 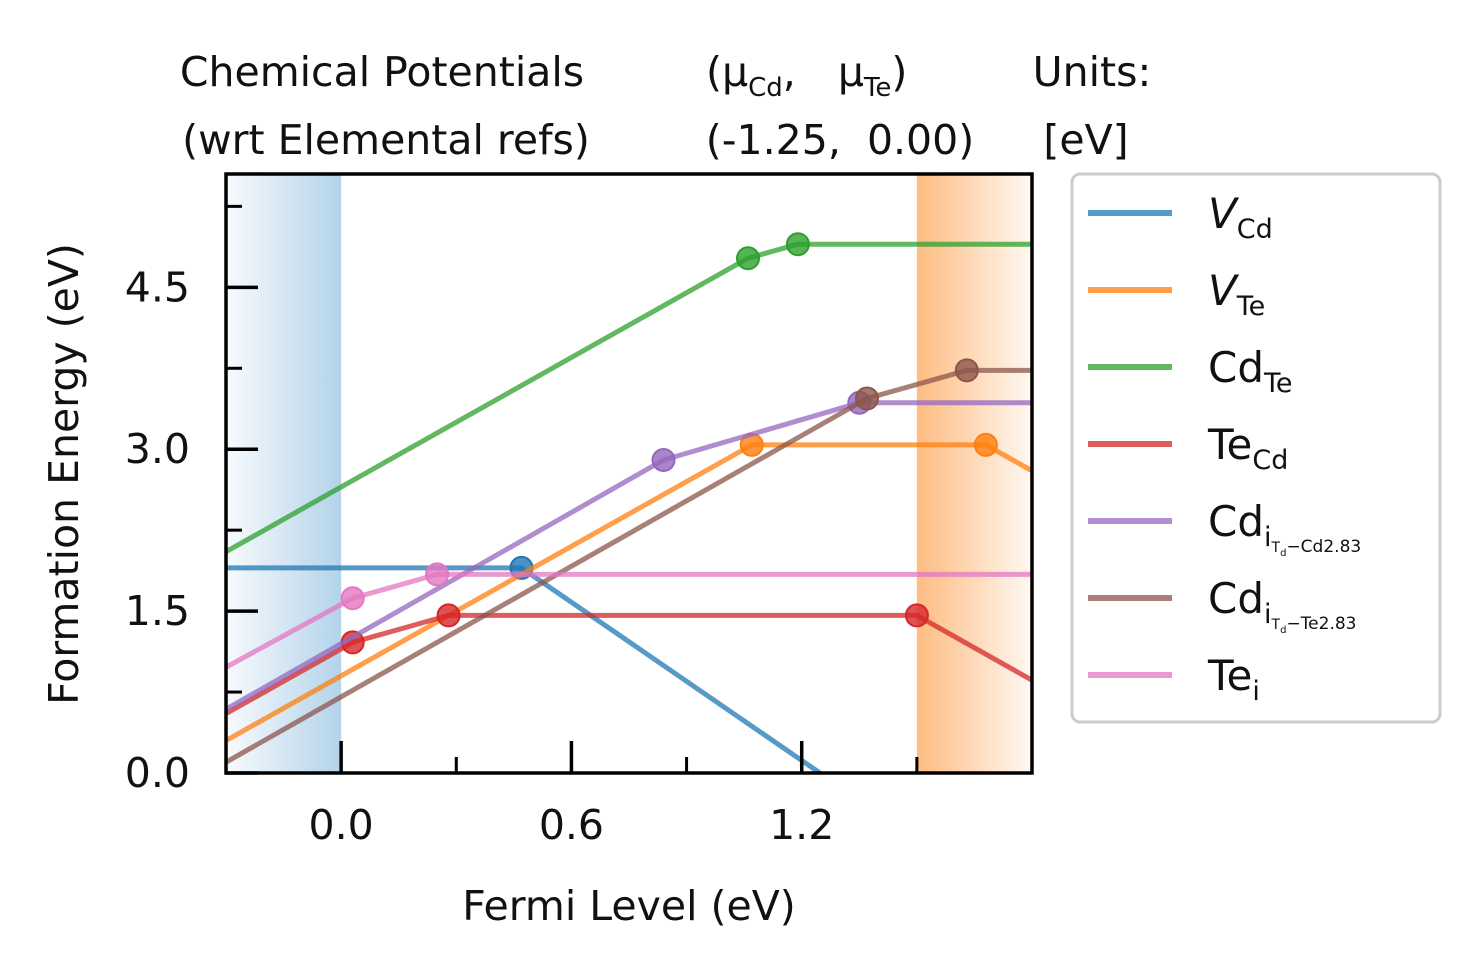 I want to click on legend-label-3: TeCd, so click(x=1247, y=448).